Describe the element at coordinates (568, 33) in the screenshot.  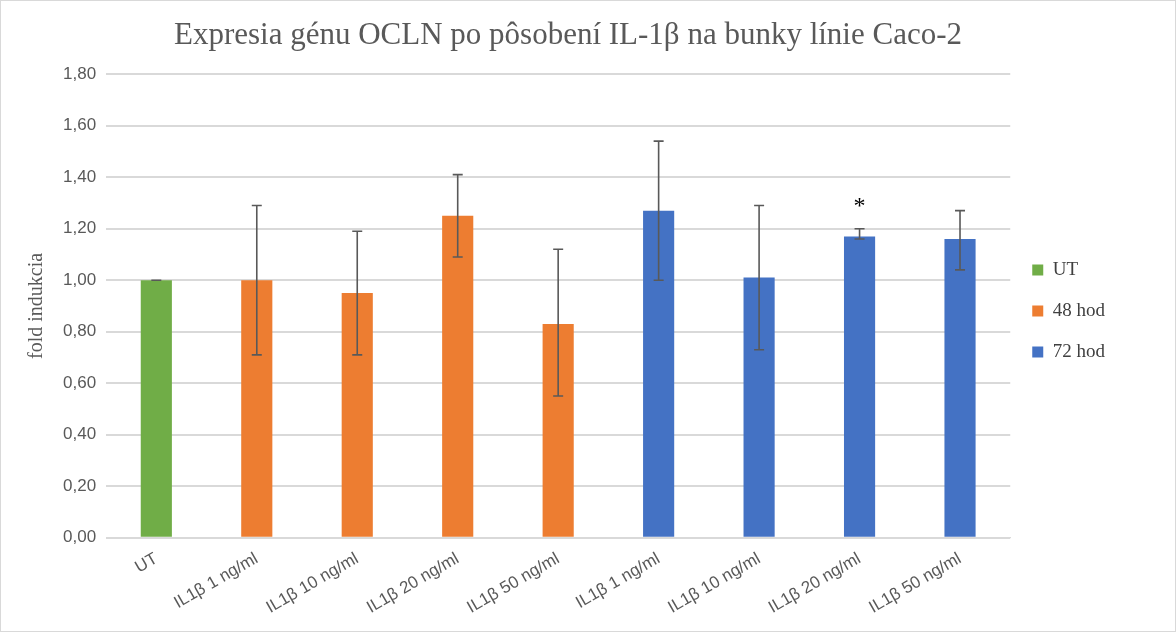
I see `chart-title: Expresia génu OCLN po pôsobení IL-1β na bunky línie Caco-2` at that location.